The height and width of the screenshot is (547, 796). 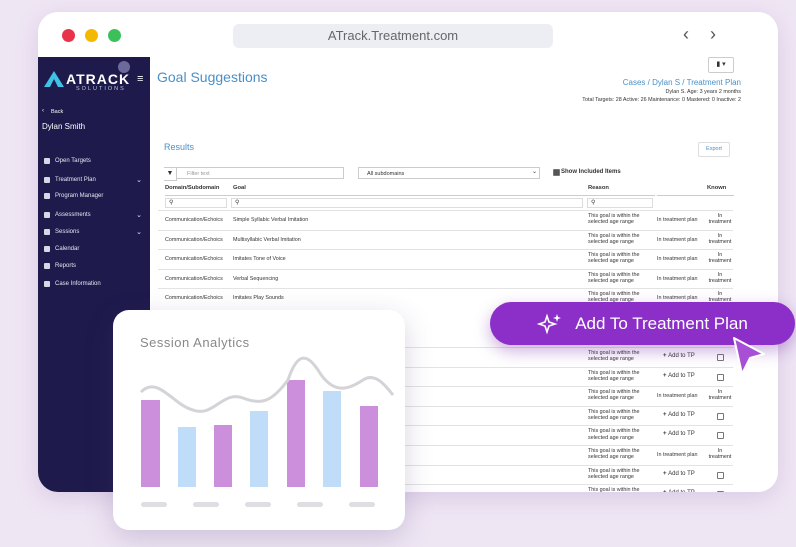 I want to click on filter-input: Filter text, so click(x=260, y=173).